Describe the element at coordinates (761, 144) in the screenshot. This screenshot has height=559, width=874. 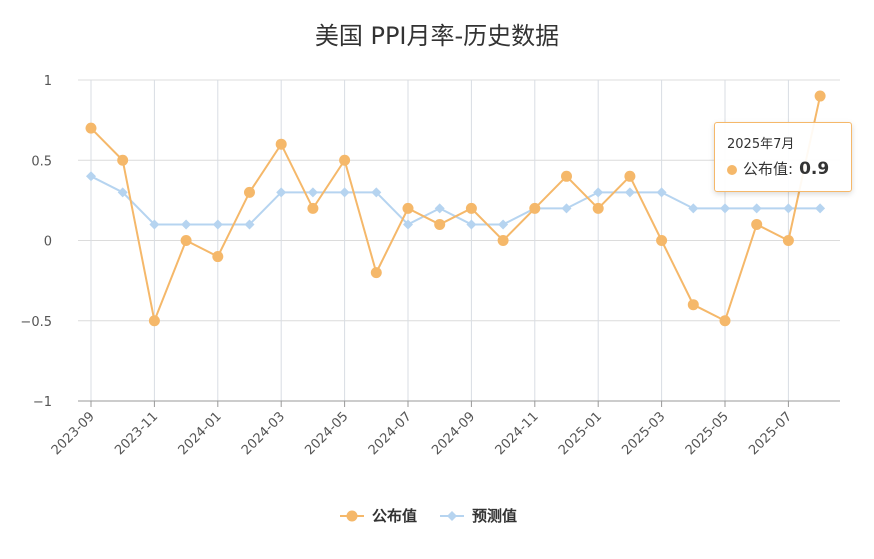
I see `tooltip-date: 2025年7月` at that location.